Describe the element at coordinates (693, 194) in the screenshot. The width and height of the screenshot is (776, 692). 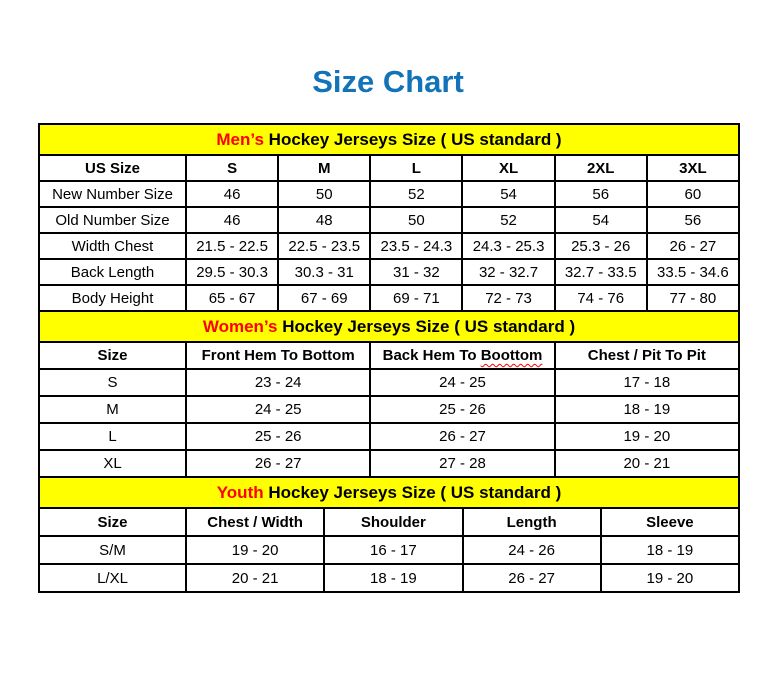
I see `size-value: 60` at that location.